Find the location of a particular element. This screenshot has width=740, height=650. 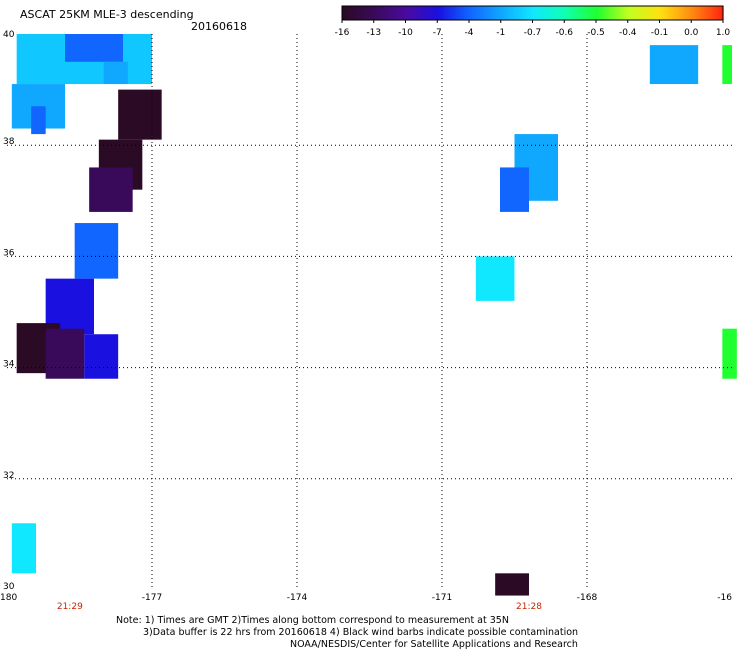

lat-label-34: 34 is located at coordinates (9, 365).